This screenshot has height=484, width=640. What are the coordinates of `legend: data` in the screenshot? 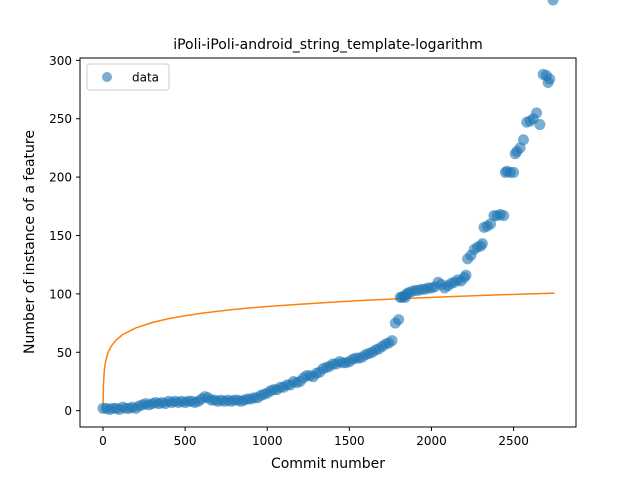 It's located at (128, 77).